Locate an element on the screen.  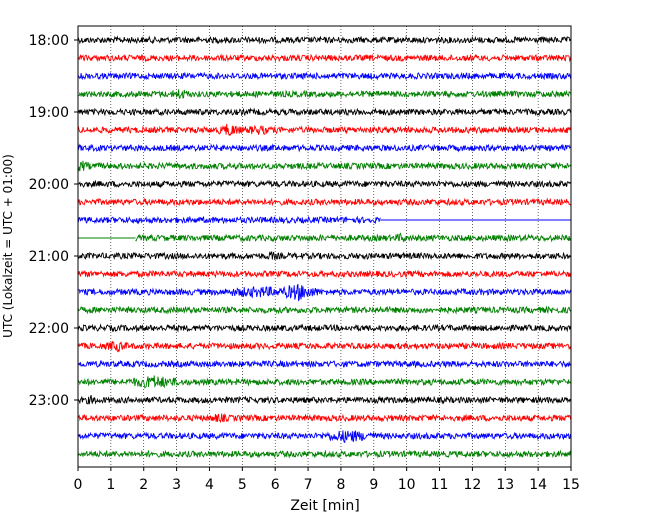
x-tick-label-5: 5 is located at coordinates (242, 485).